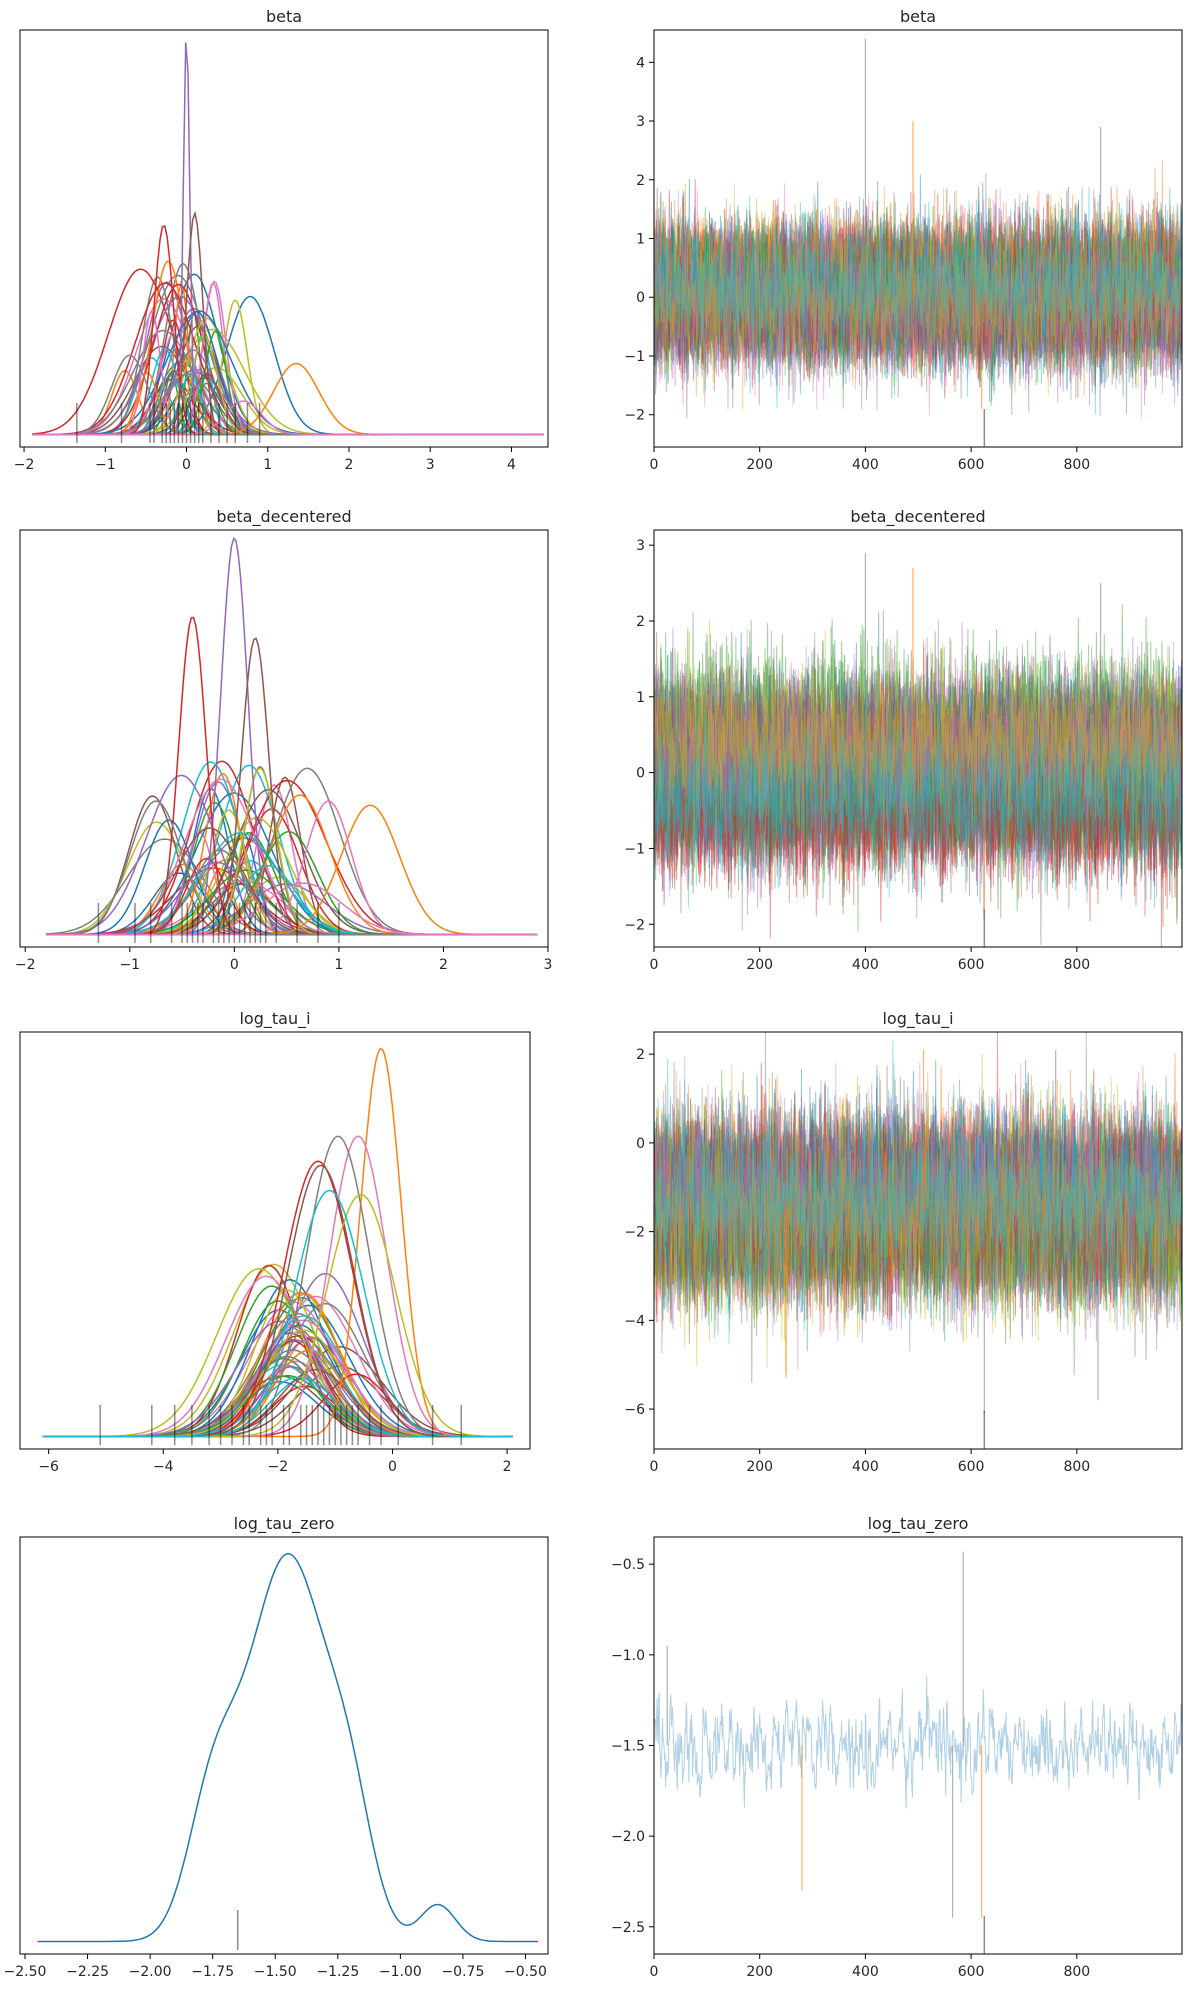  What do you see at coordinates (1076, 1467) in the screenshot?
I see `log-tau-i-trace-xtick-label-4: 800` at bounding box center [1076, 1467].